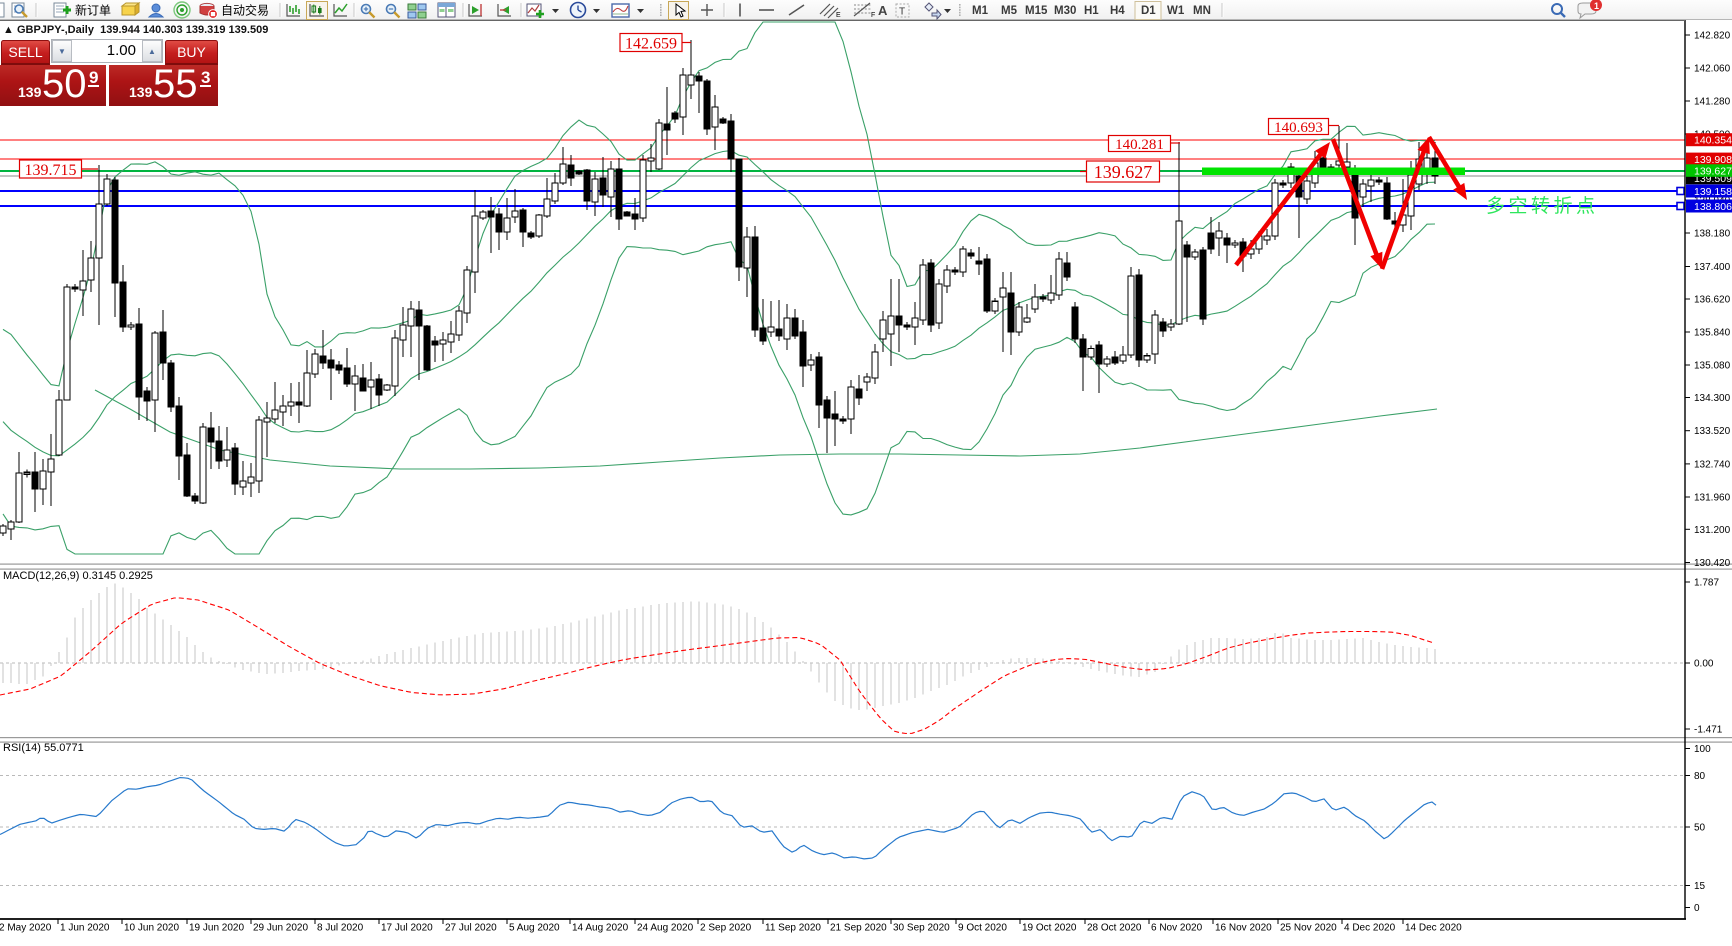  Describe the element at coordinates (651, 43) in the screenshot. I see `svg-text: 142.659` at that location.